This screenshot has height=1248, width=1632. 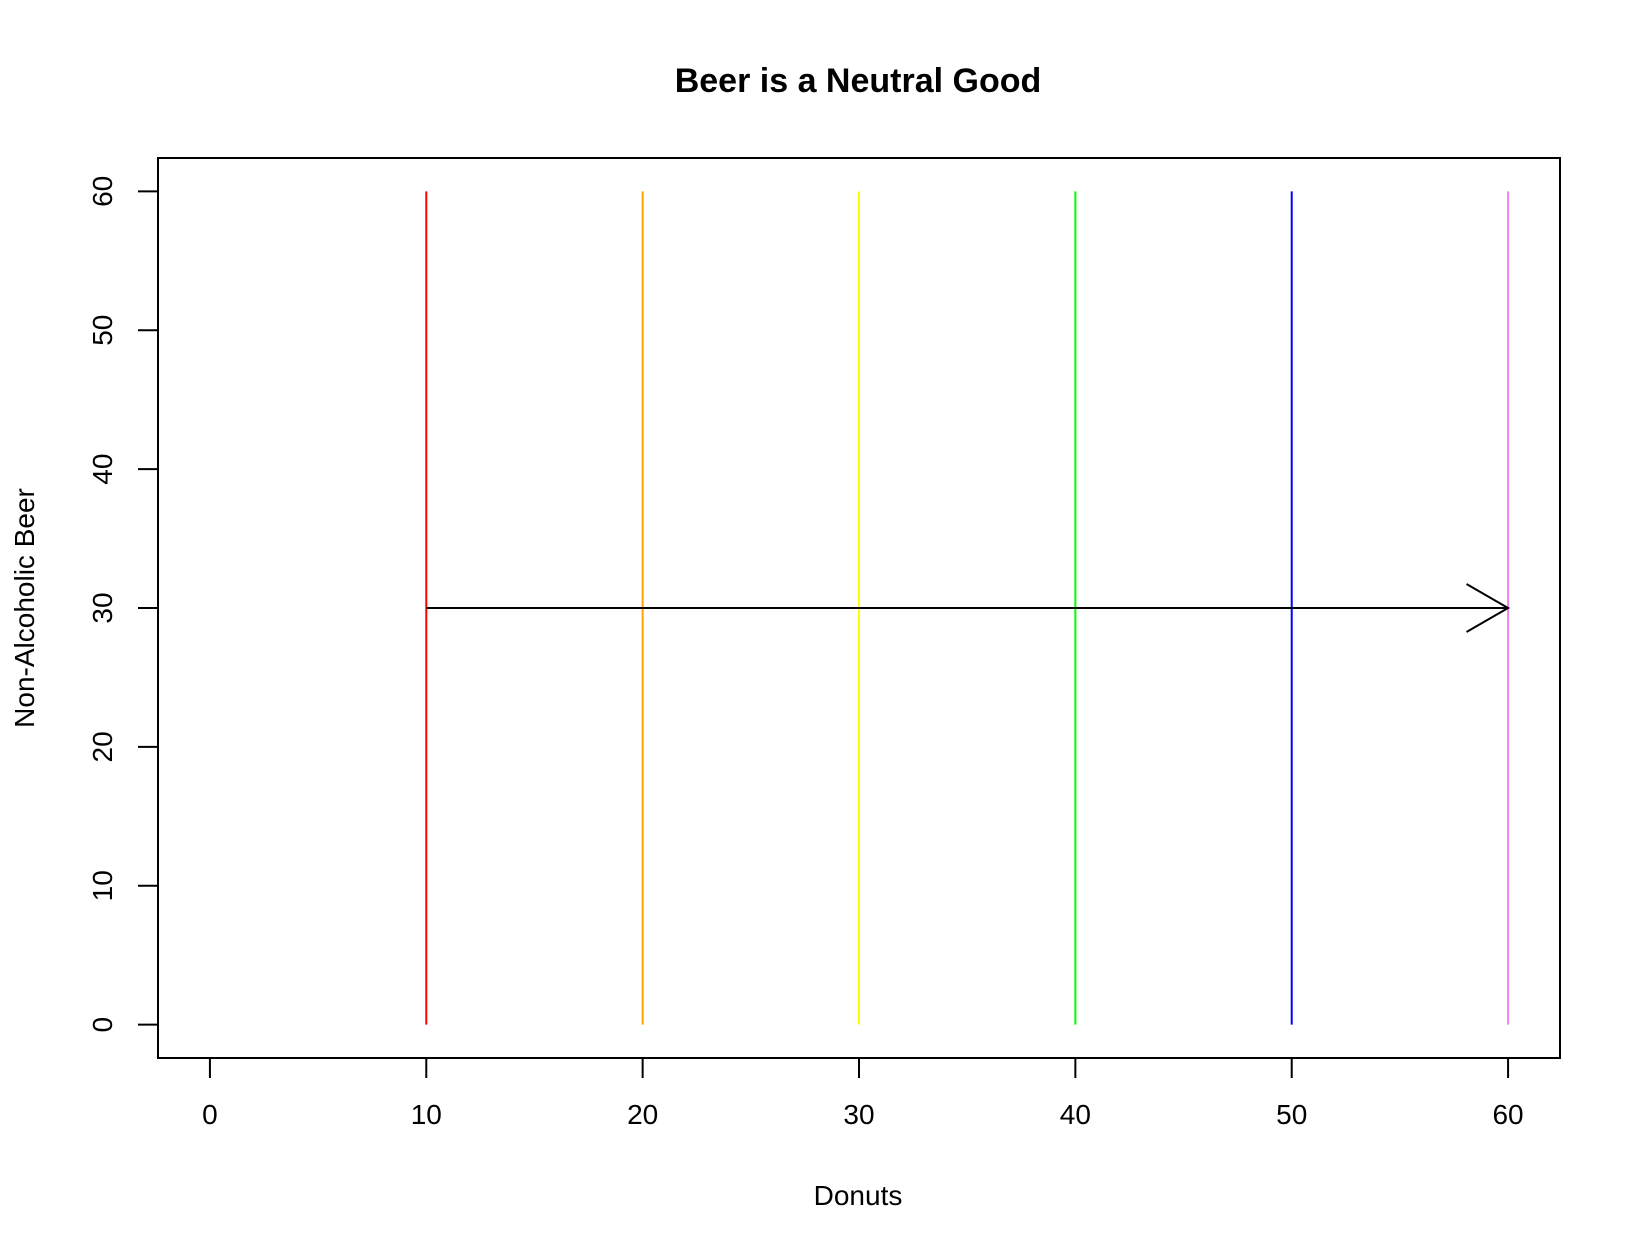 What do you see at coordinates (1075, 1114) in the screenshot?
I see `x-tick-label: 40` at bounding box center [1075, 1114].